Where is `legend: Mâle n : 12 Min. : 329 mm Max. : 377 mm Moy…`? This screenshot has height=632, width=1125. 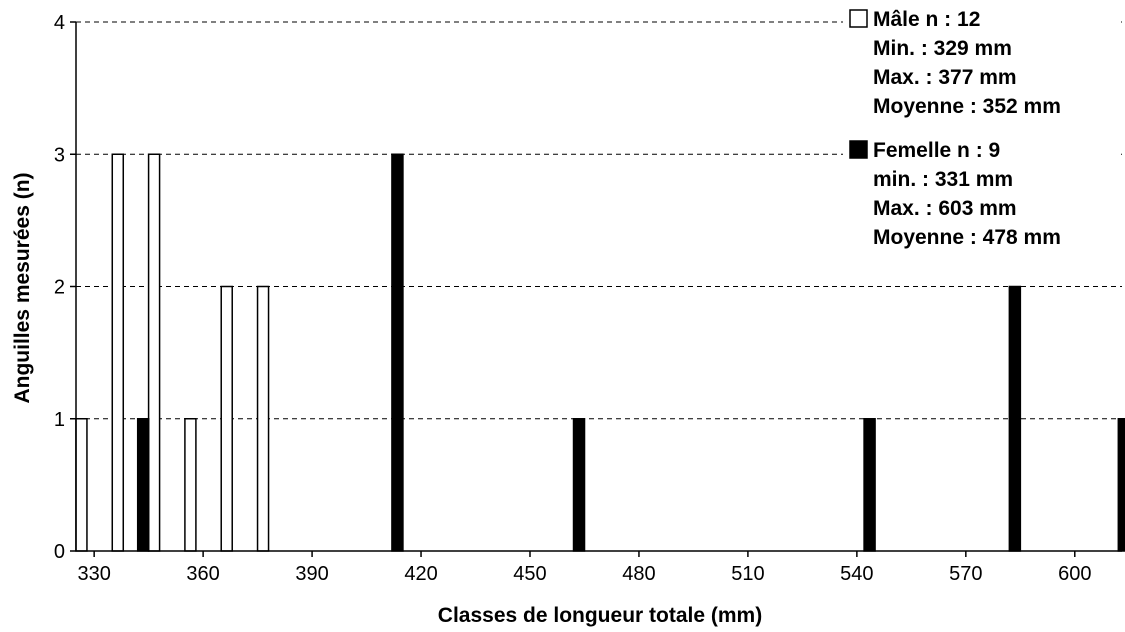
legend: Mâle n : 12 Min. : 329 mm Max. : 377 mm Moy… is located at coordinates (982, 133).